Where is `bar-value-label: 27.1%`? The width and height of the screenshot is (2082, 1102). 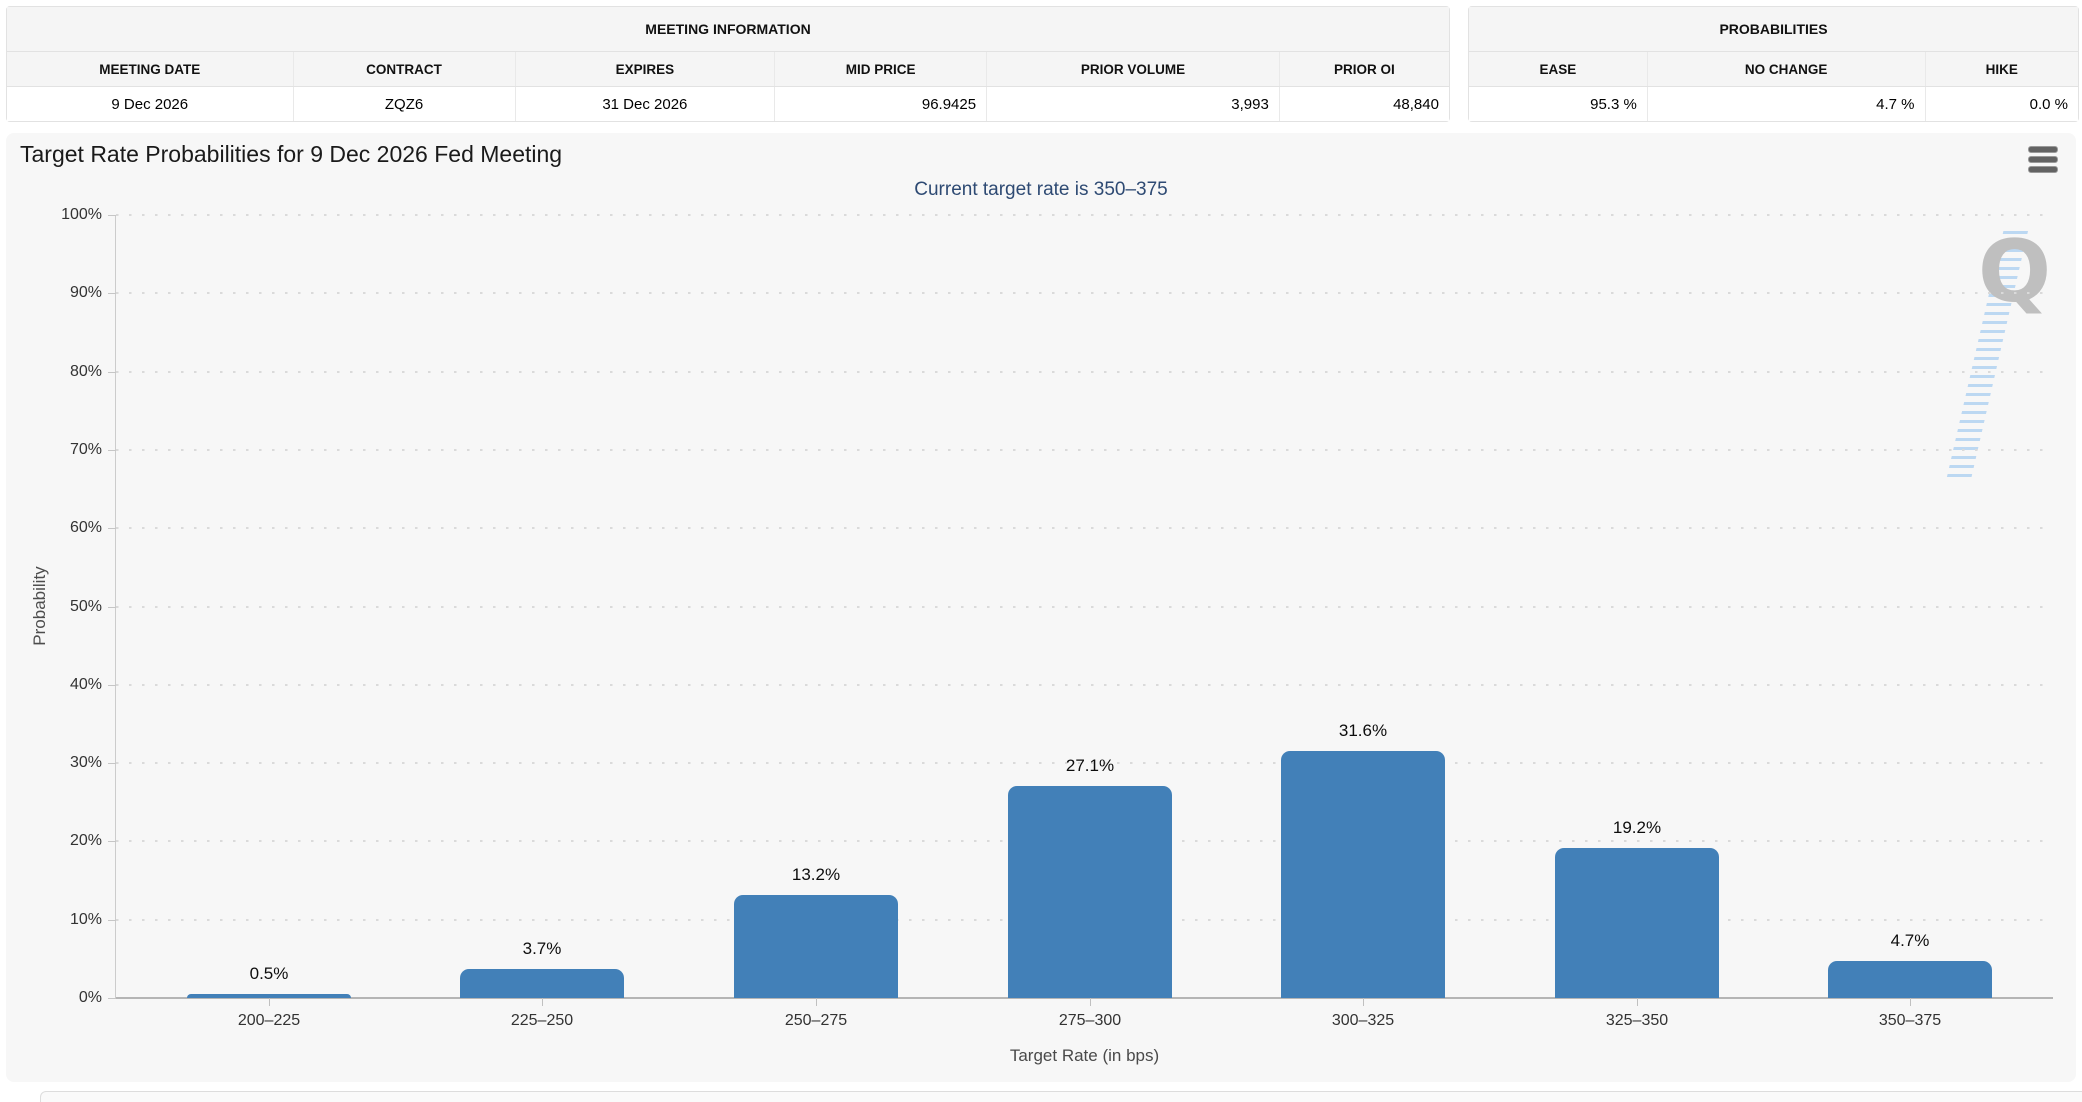 bar-value-label: 27.1% is located at coordinates (1090, 765).